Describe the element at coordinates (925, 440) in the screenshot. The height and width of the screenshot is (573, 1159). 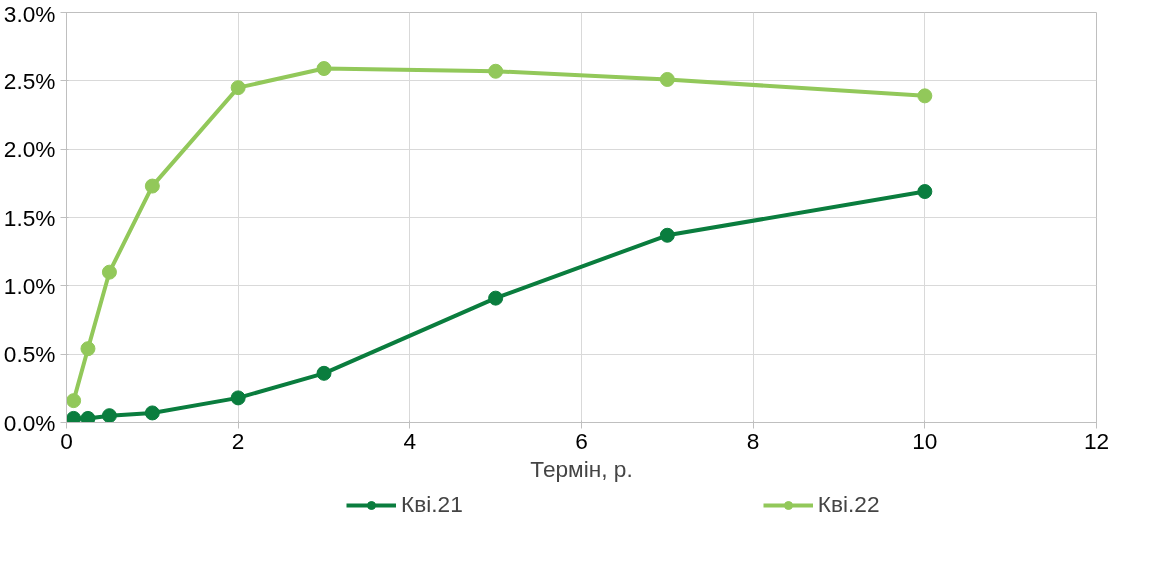
I see `x-tick-label: 10` at that location.